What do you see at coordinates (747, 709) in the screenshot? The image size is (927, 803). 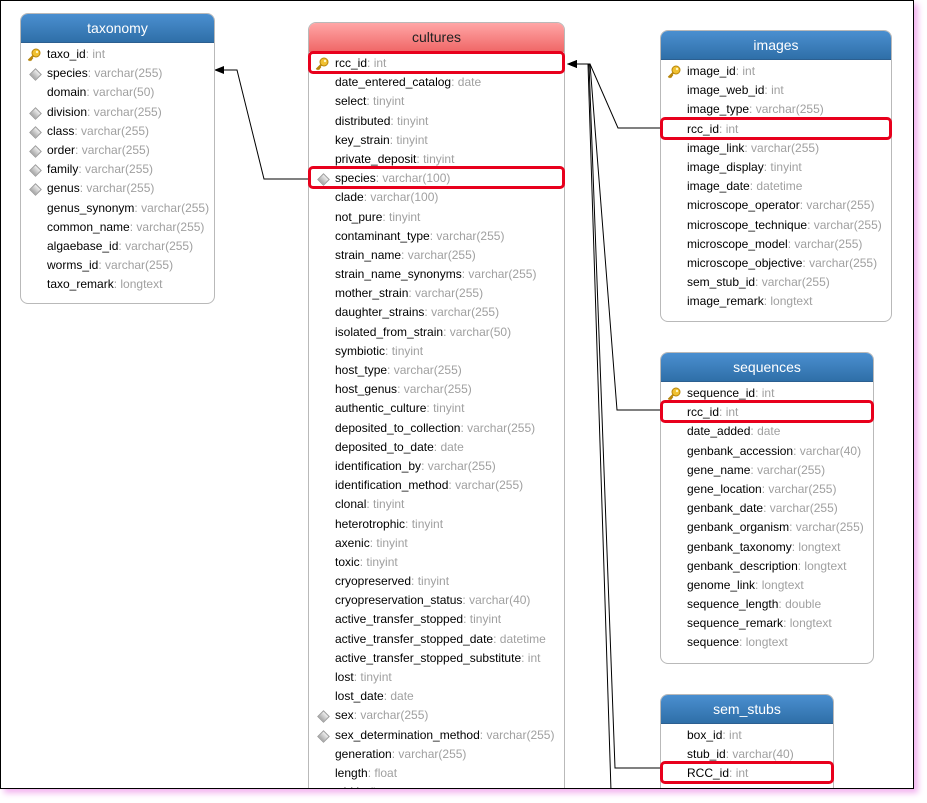 I see `table-title: sem_stubs` at bounding box center [747, 709].